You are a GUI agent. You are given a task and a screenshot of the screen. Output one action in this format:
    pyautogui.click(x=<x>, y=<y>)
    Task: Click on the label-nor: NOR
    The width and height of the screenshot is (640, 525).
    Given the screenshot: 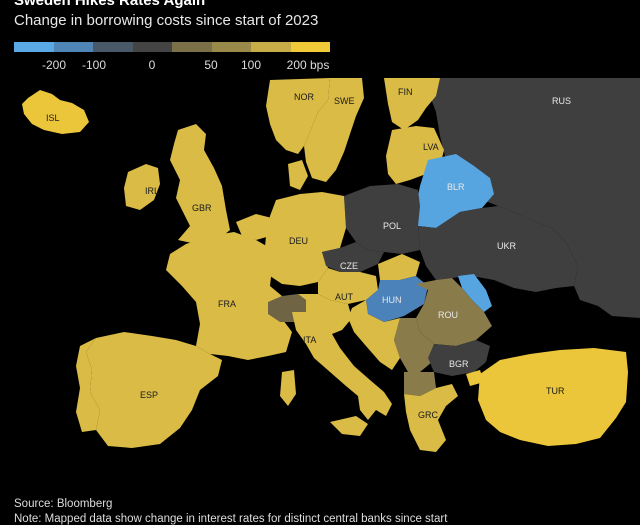 What is the action you would take?
    pyautogui.click(x=304, y=97)
    